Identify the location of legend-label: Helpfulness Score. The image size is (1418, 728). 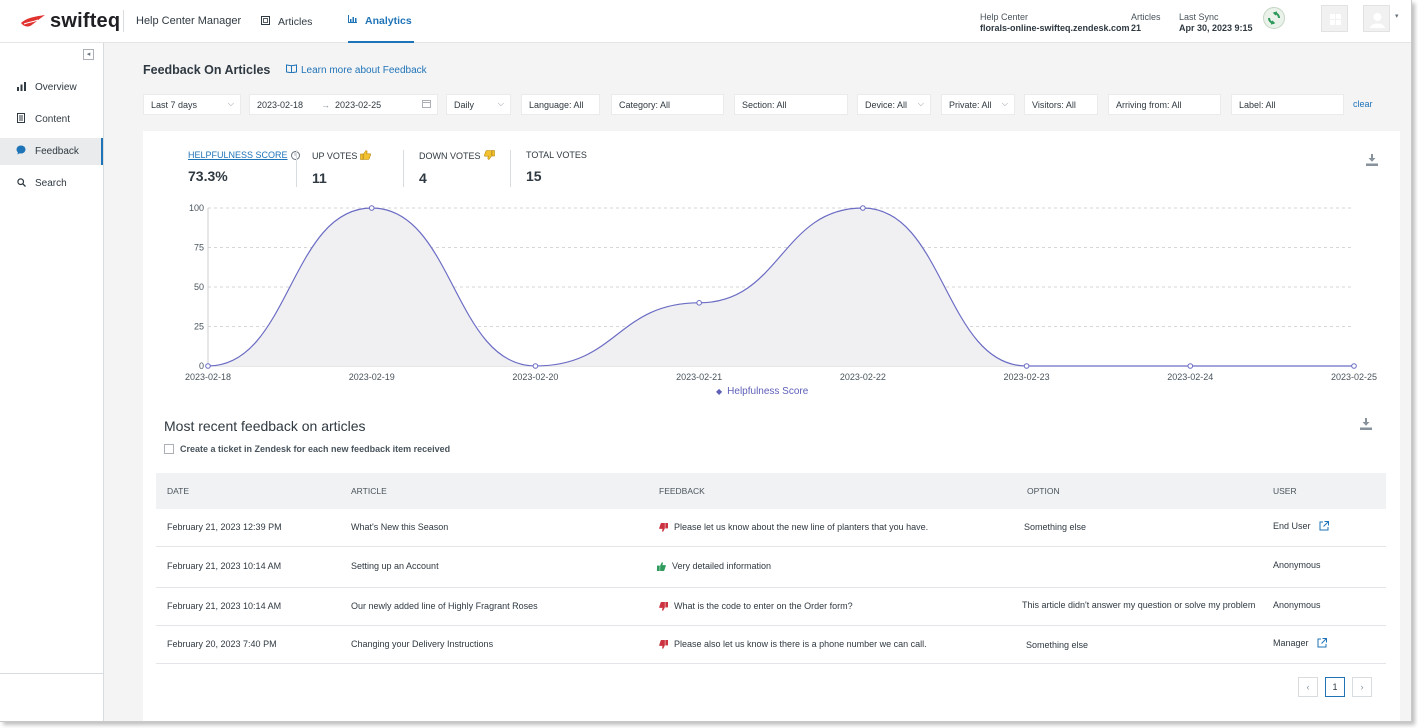
(768, 391).